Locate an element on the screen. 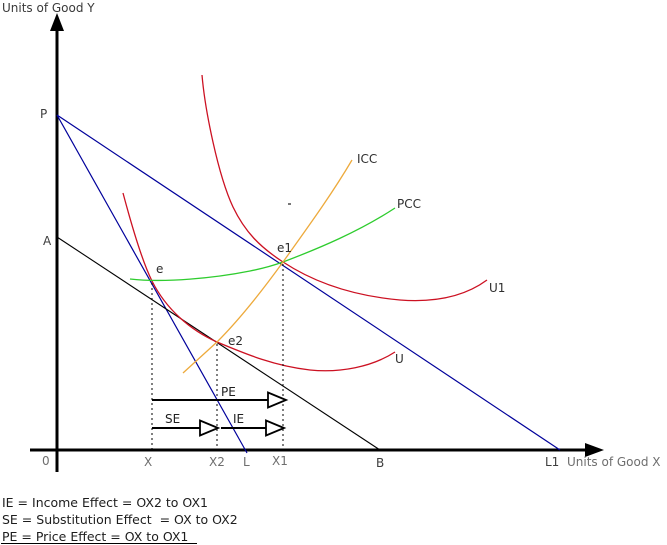 The image size is (667, 545). label-PCC: PCC is located at coordinates (409, 204).